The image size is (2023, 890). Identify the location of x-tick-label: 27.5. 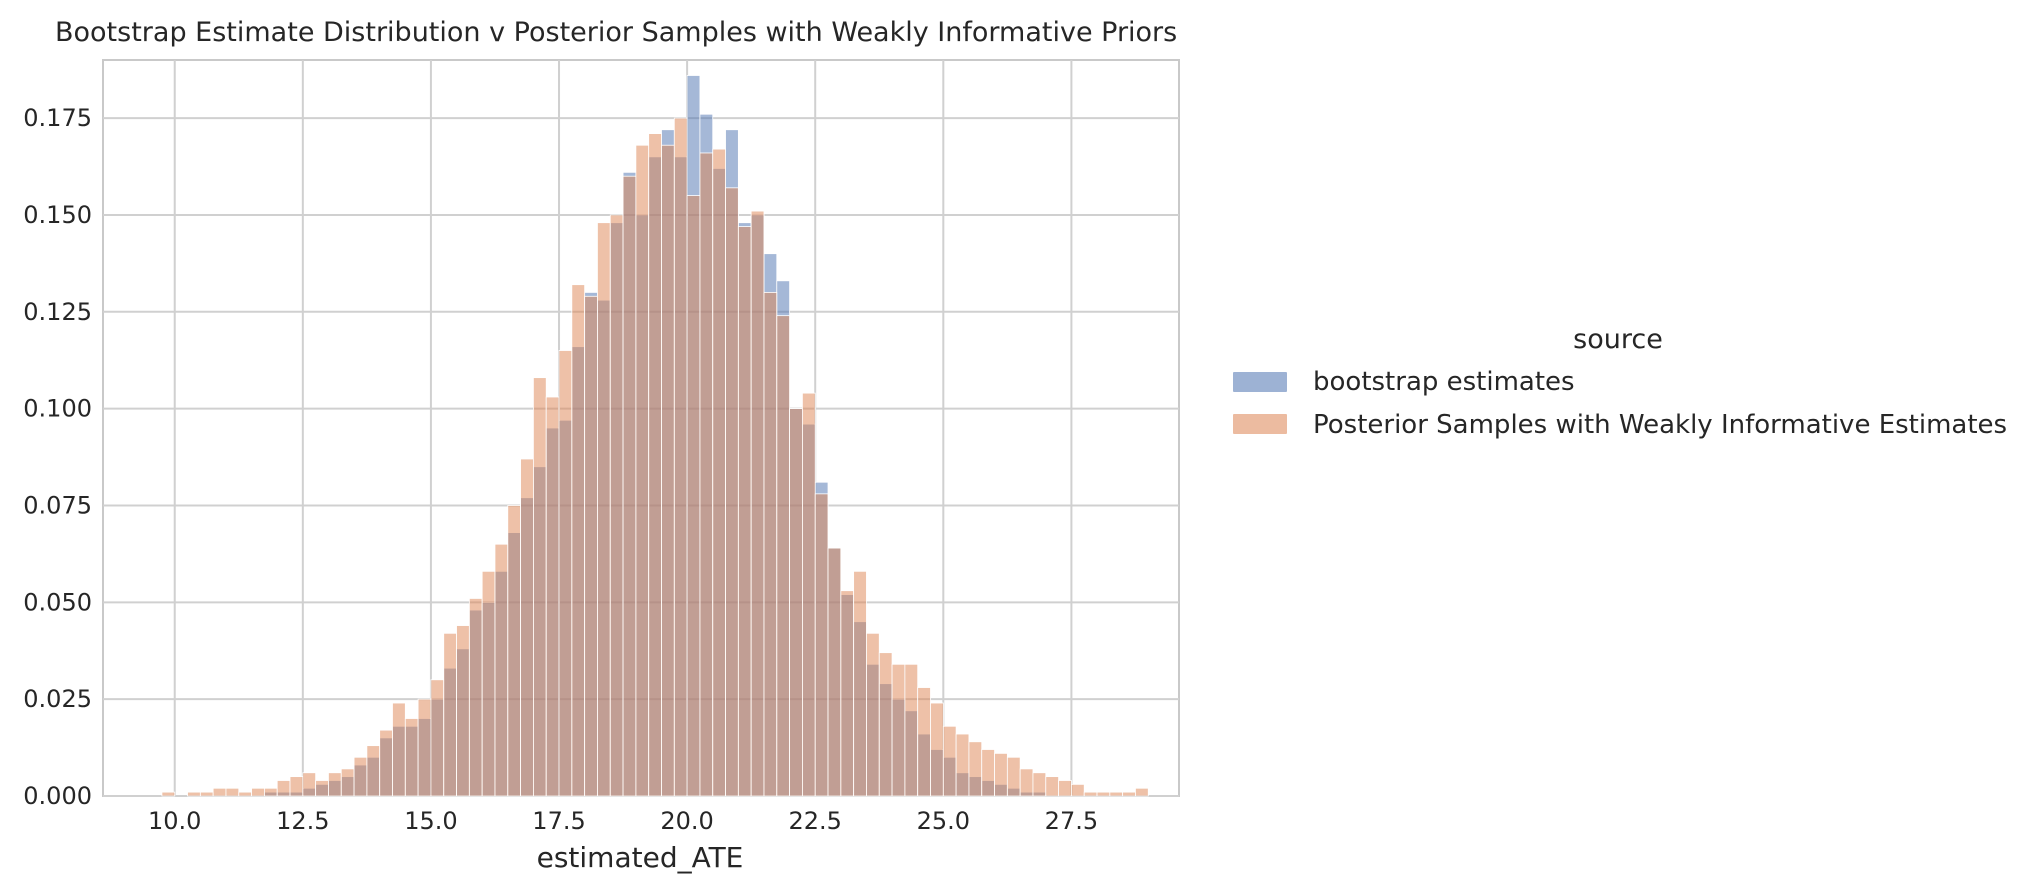
(1071, 821).